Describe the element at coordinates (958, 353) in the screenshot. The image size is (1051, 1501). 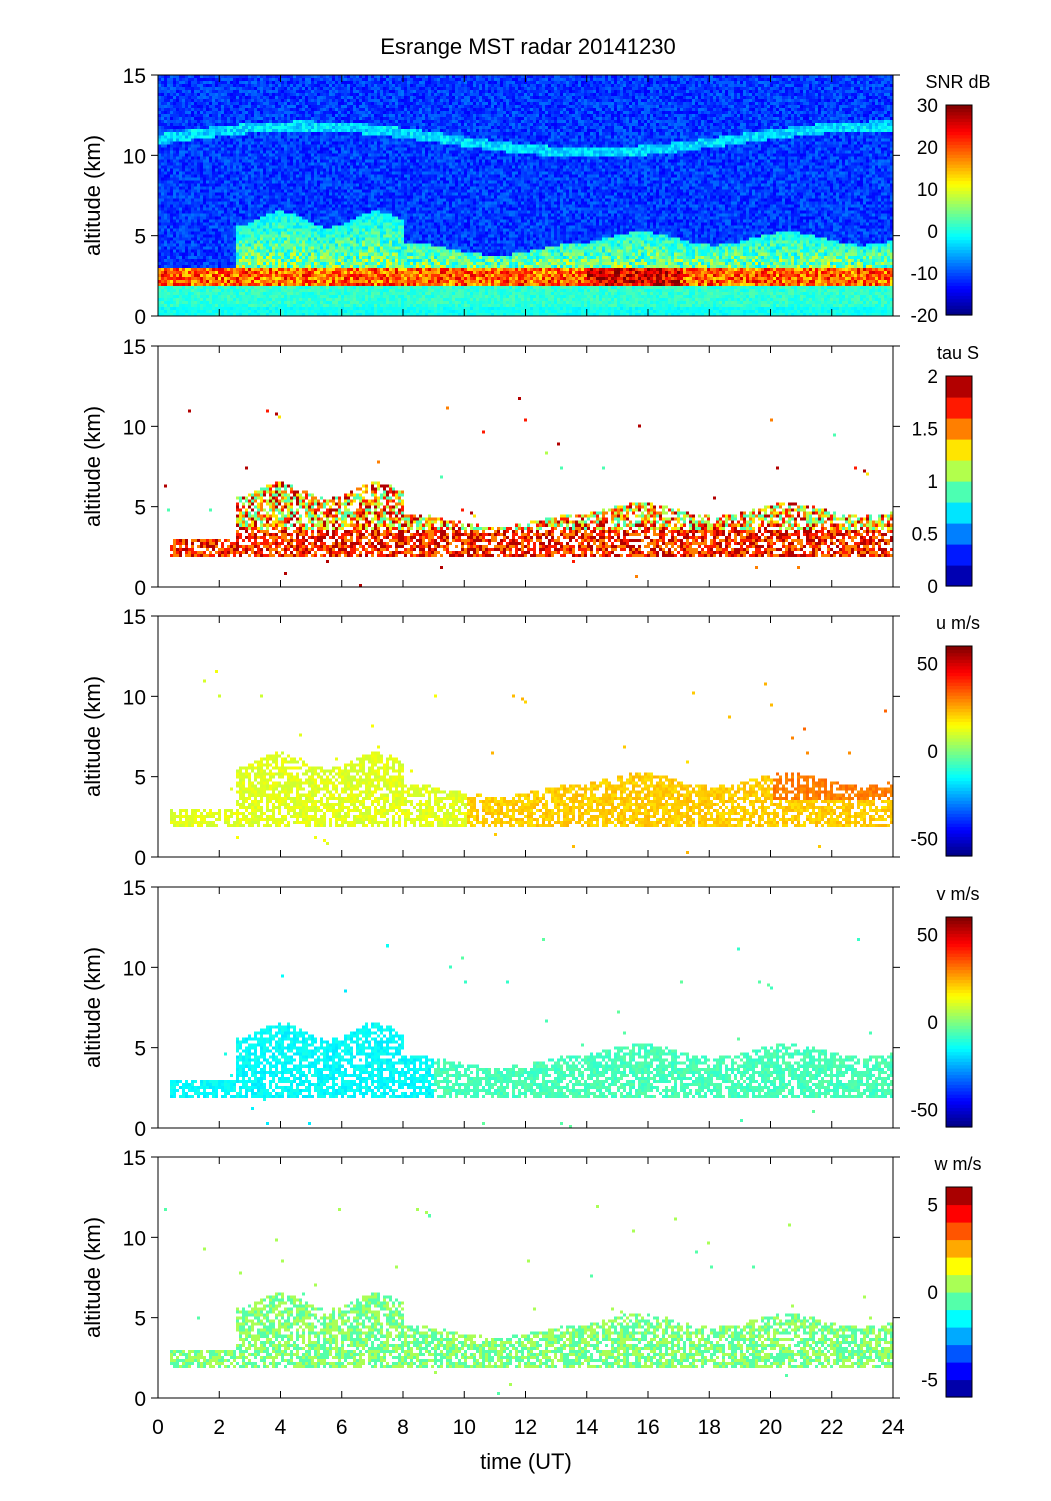
I see `colorbar-label: tau S` at that location.